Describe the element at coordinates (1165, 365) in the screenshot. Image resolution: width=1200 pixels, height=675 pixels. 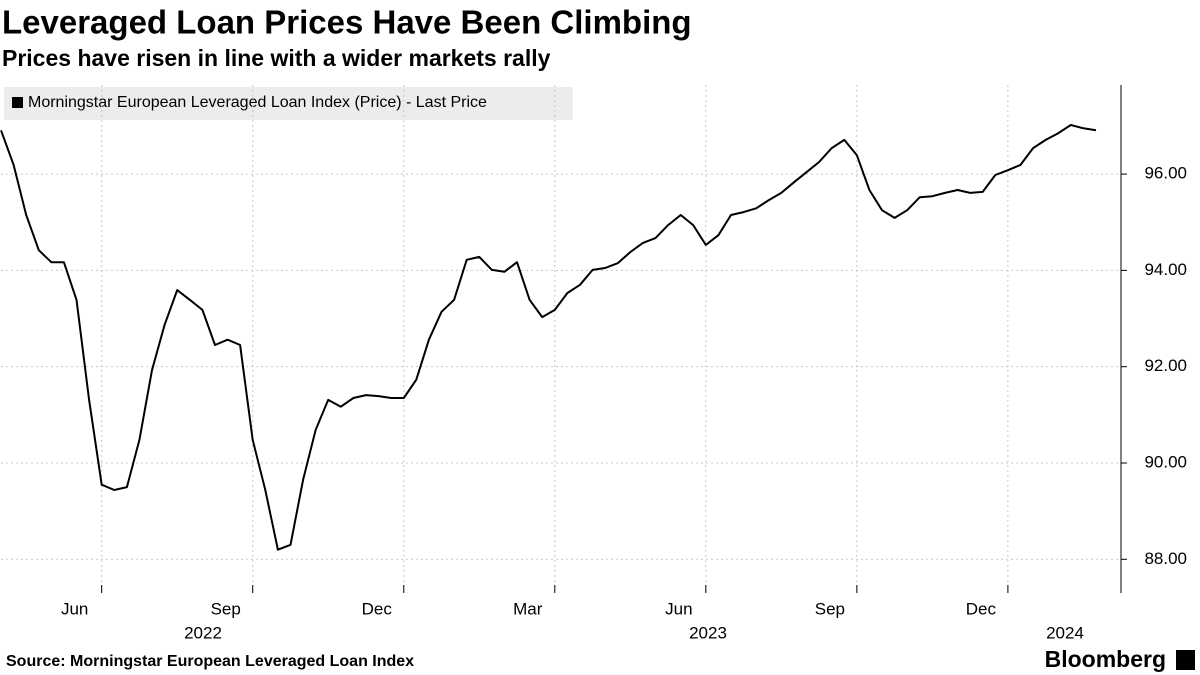
I see `y-tick-label: 92.00` at that location.